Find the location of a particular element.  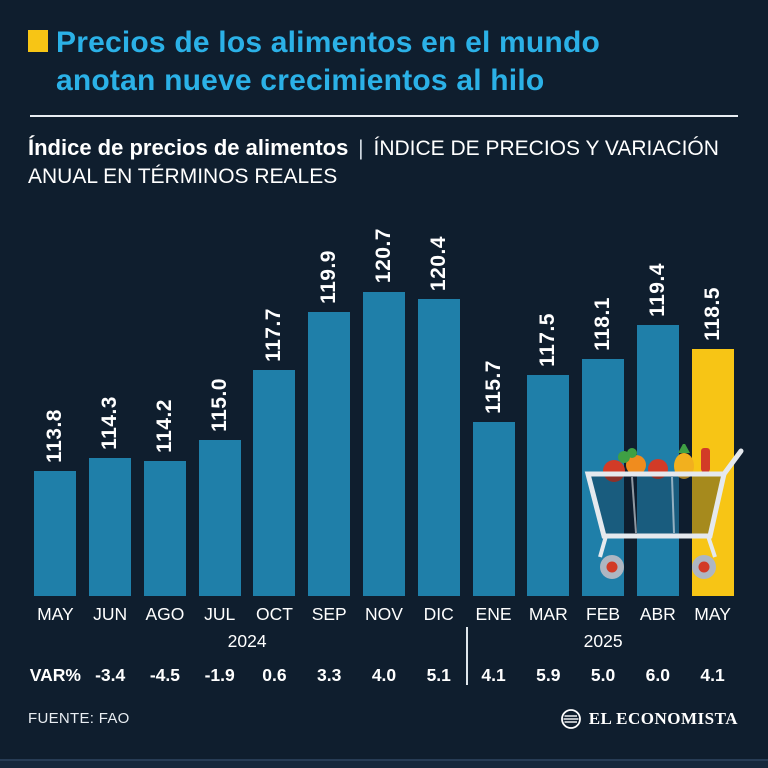

month-label: ABR is located at coordinates (657, 613).